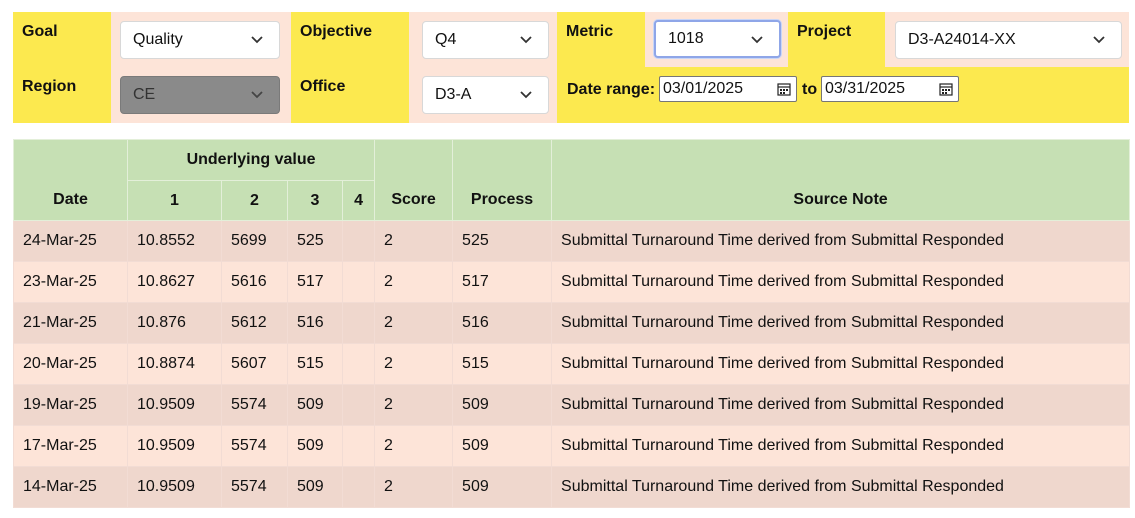  What do you see at coordinates (254, 241) in the screenshot?
I see `cell-value-2: 5699` at bounding box center [254, 241].